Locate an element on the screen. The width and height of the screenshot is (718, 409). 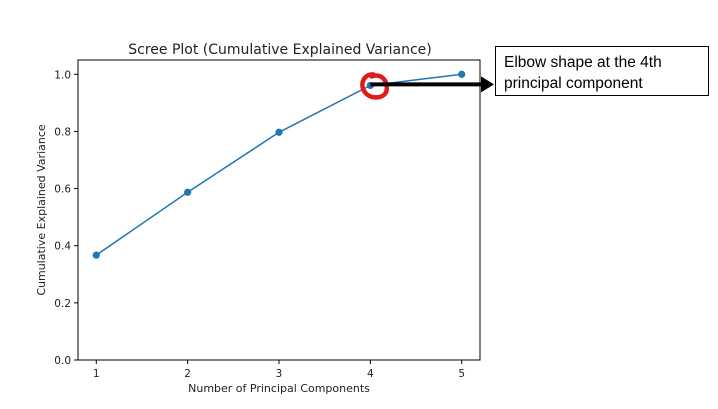
y-tick-label: 0.0 is located at coordinates (62, 361).